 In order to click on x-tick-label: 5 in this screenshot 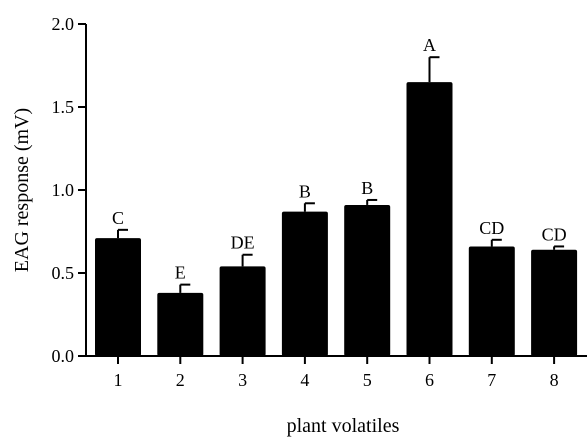, I will do `click(367, 380)`.